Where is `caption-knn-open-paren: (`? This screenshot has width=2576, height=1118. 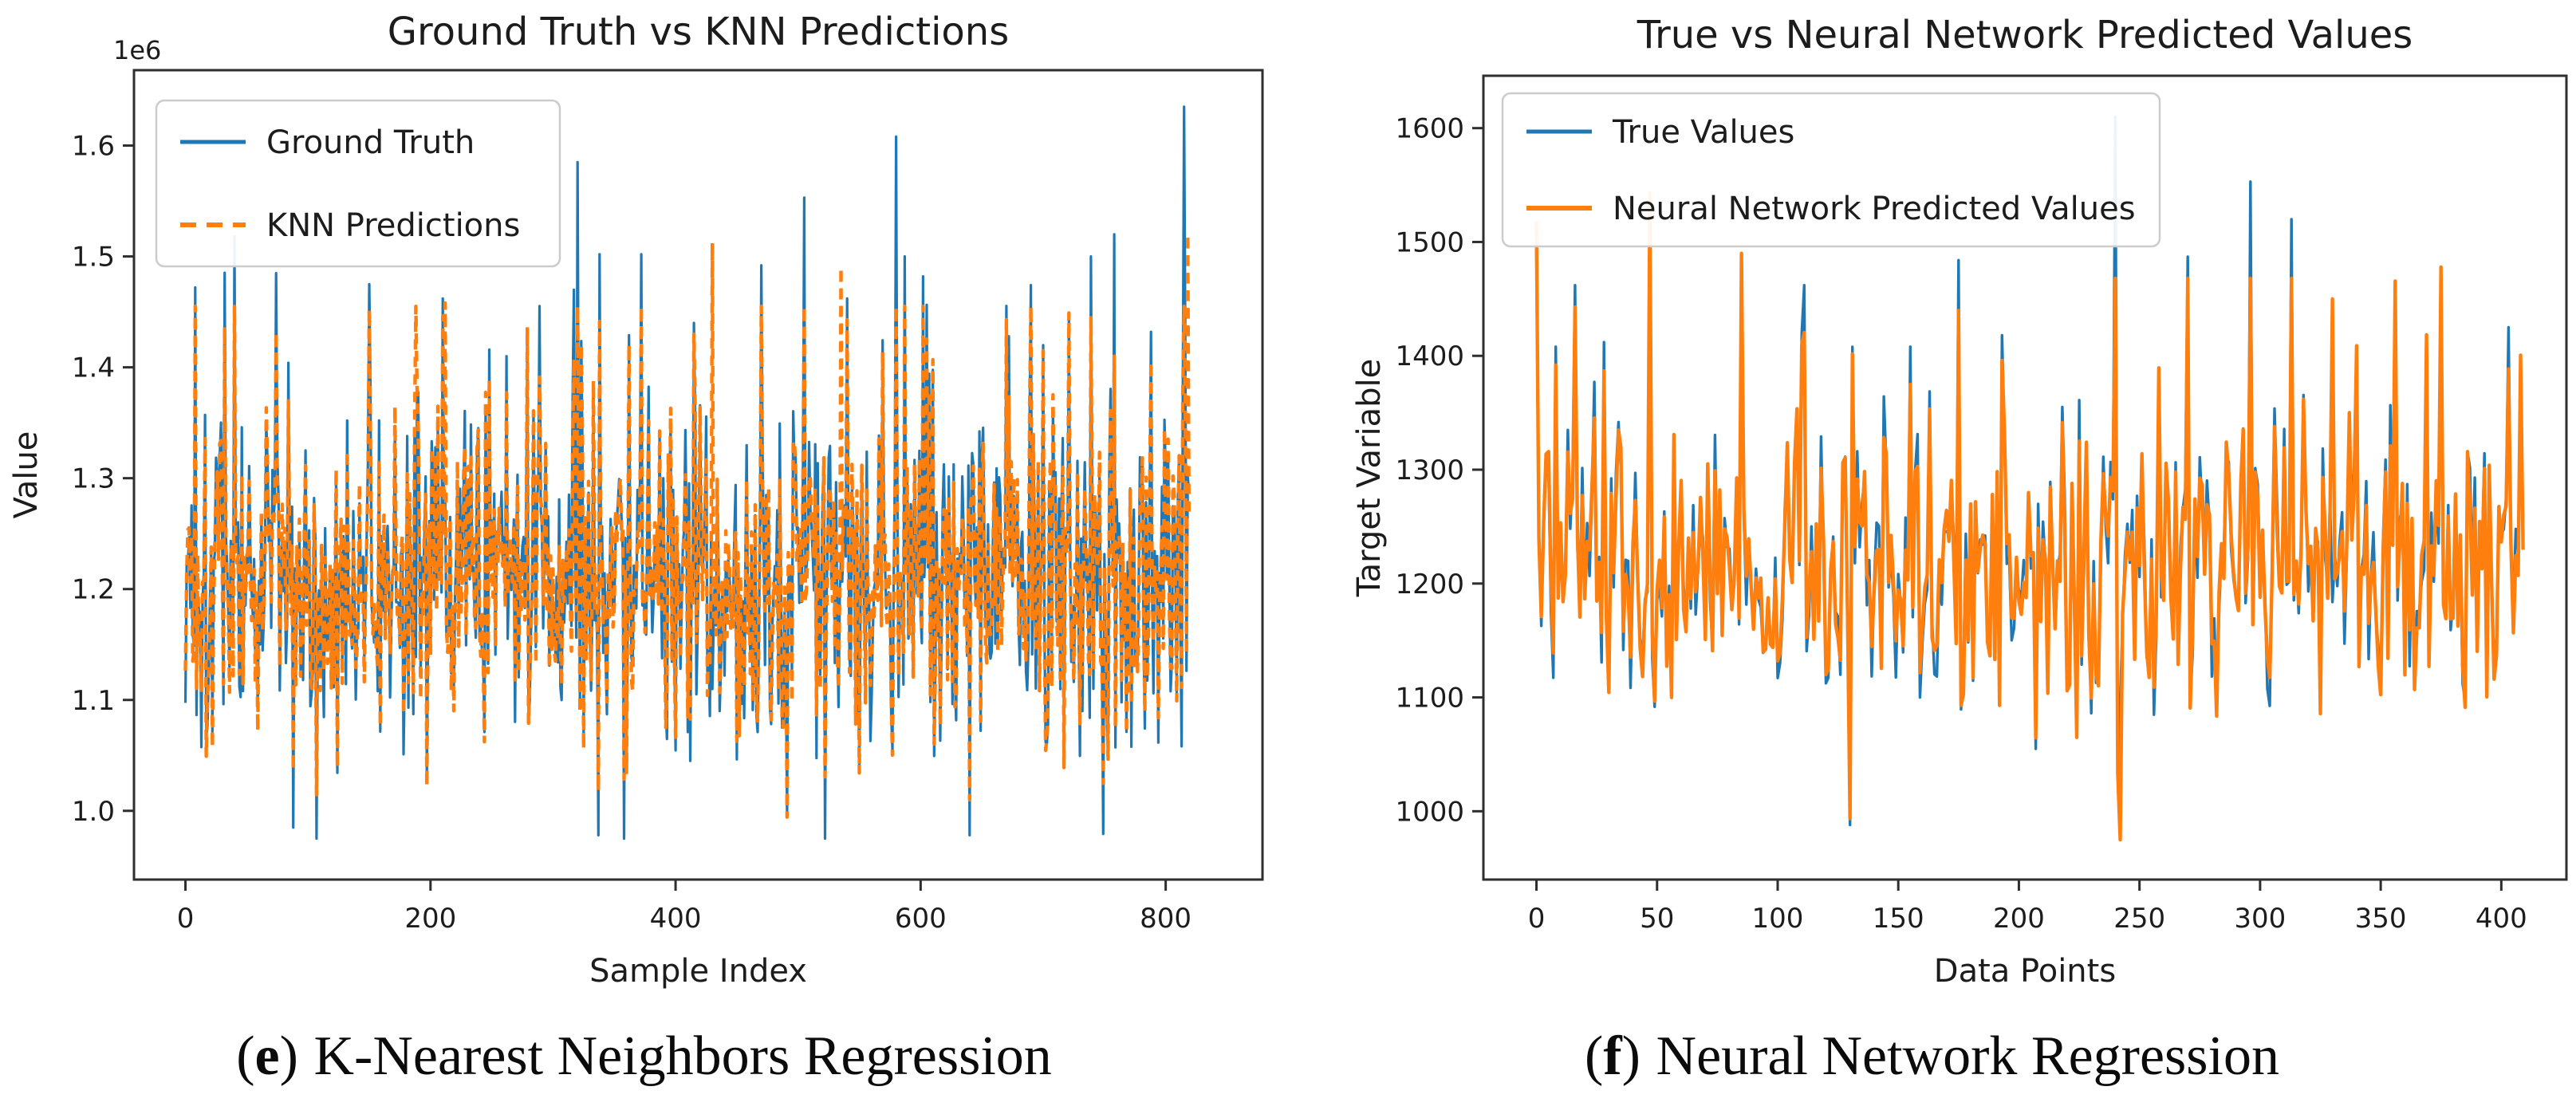 caption-knn-open-paren: ( is located at coordinates (245, 1056).